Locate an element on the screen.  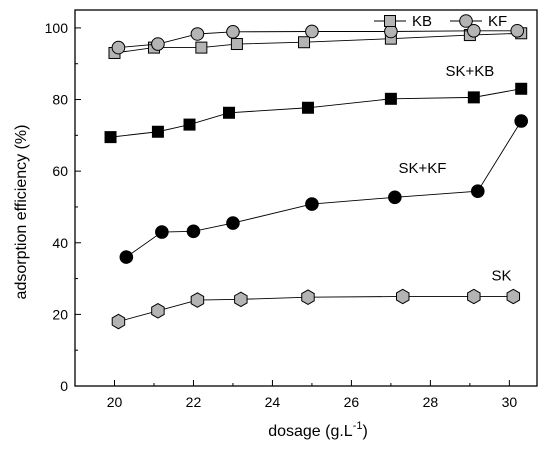
series-sk is located at coordinates (316, 309).